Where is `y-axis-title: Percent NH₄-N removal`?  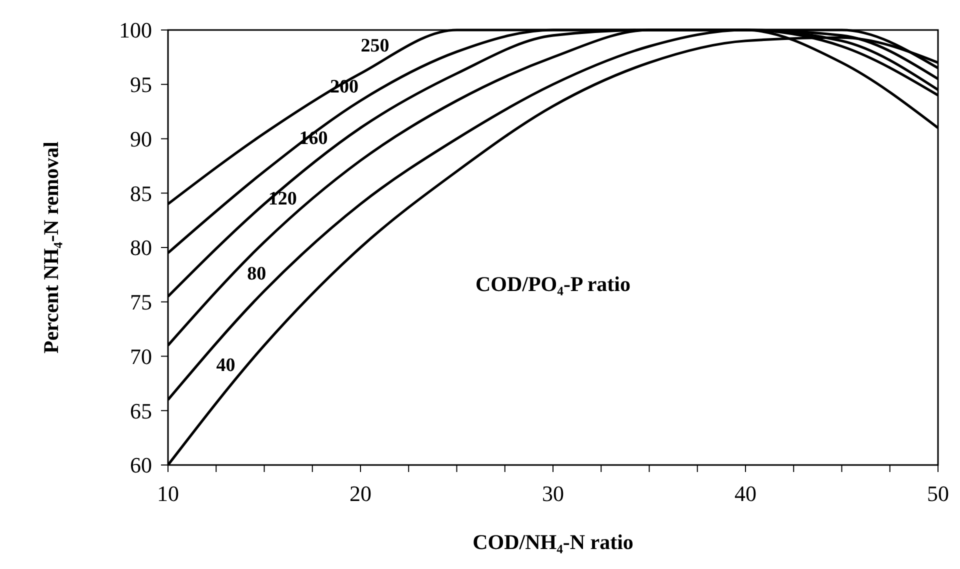 y-axis-title: Percent NH₄-N removal is located at coordinates (51, 247).